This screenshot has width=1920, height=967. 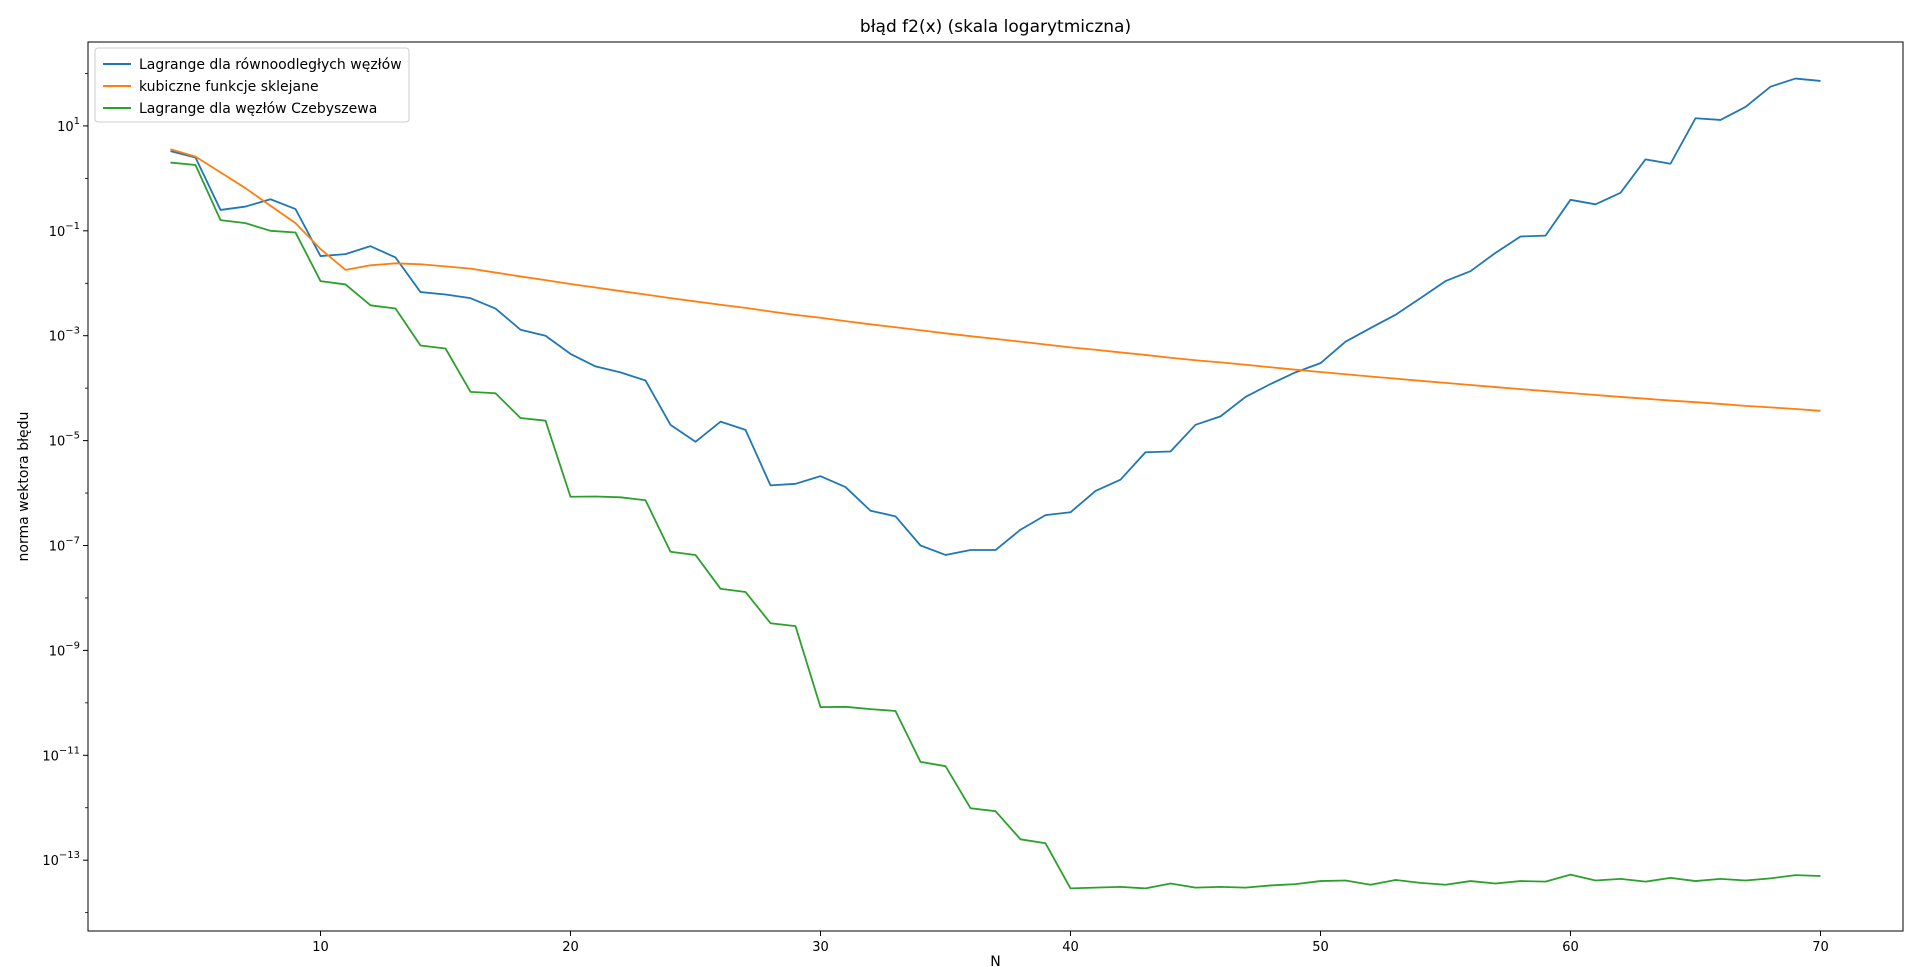 I want to click on x-axis-label: N, so click(x=995, y=960).